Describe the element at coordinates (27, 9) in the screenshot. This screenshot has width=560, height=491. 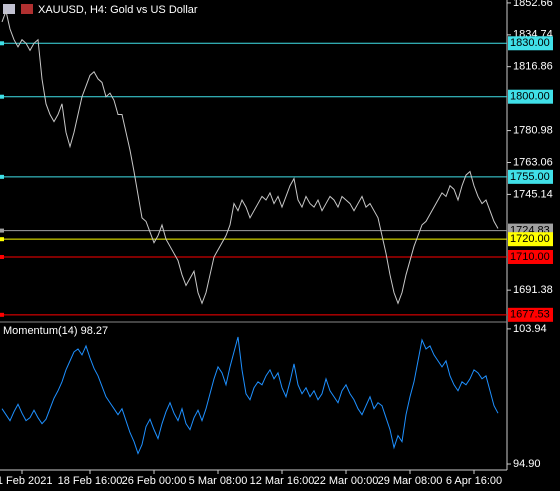
I see `flag-icon` at that location.